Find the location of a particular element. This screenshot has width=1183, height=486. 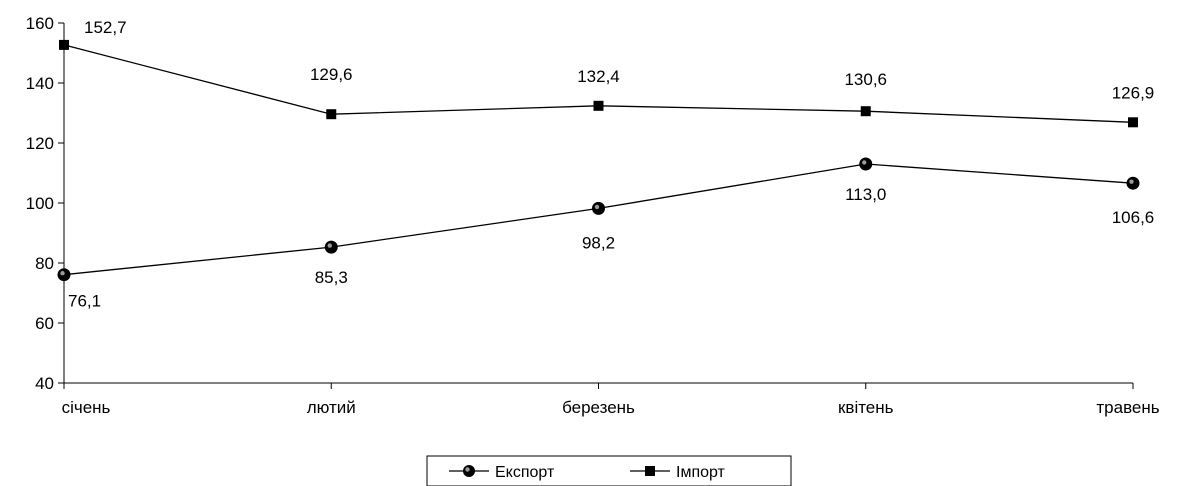

y-tick-label: 80 is located at coordinates (44, 263).